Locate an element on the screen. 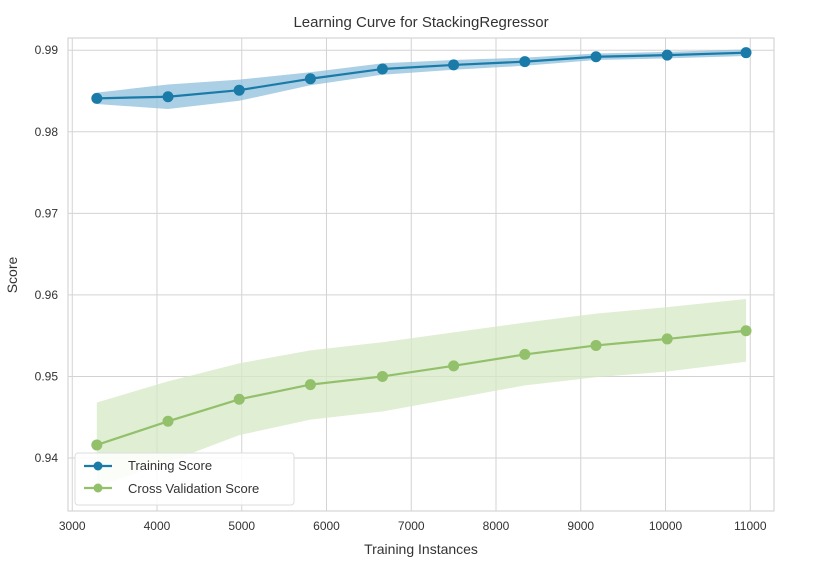  y-tick-labels: 0.94 0.95 0.96 0.97 0.98 0.99 is located at coordinates (47, 254).